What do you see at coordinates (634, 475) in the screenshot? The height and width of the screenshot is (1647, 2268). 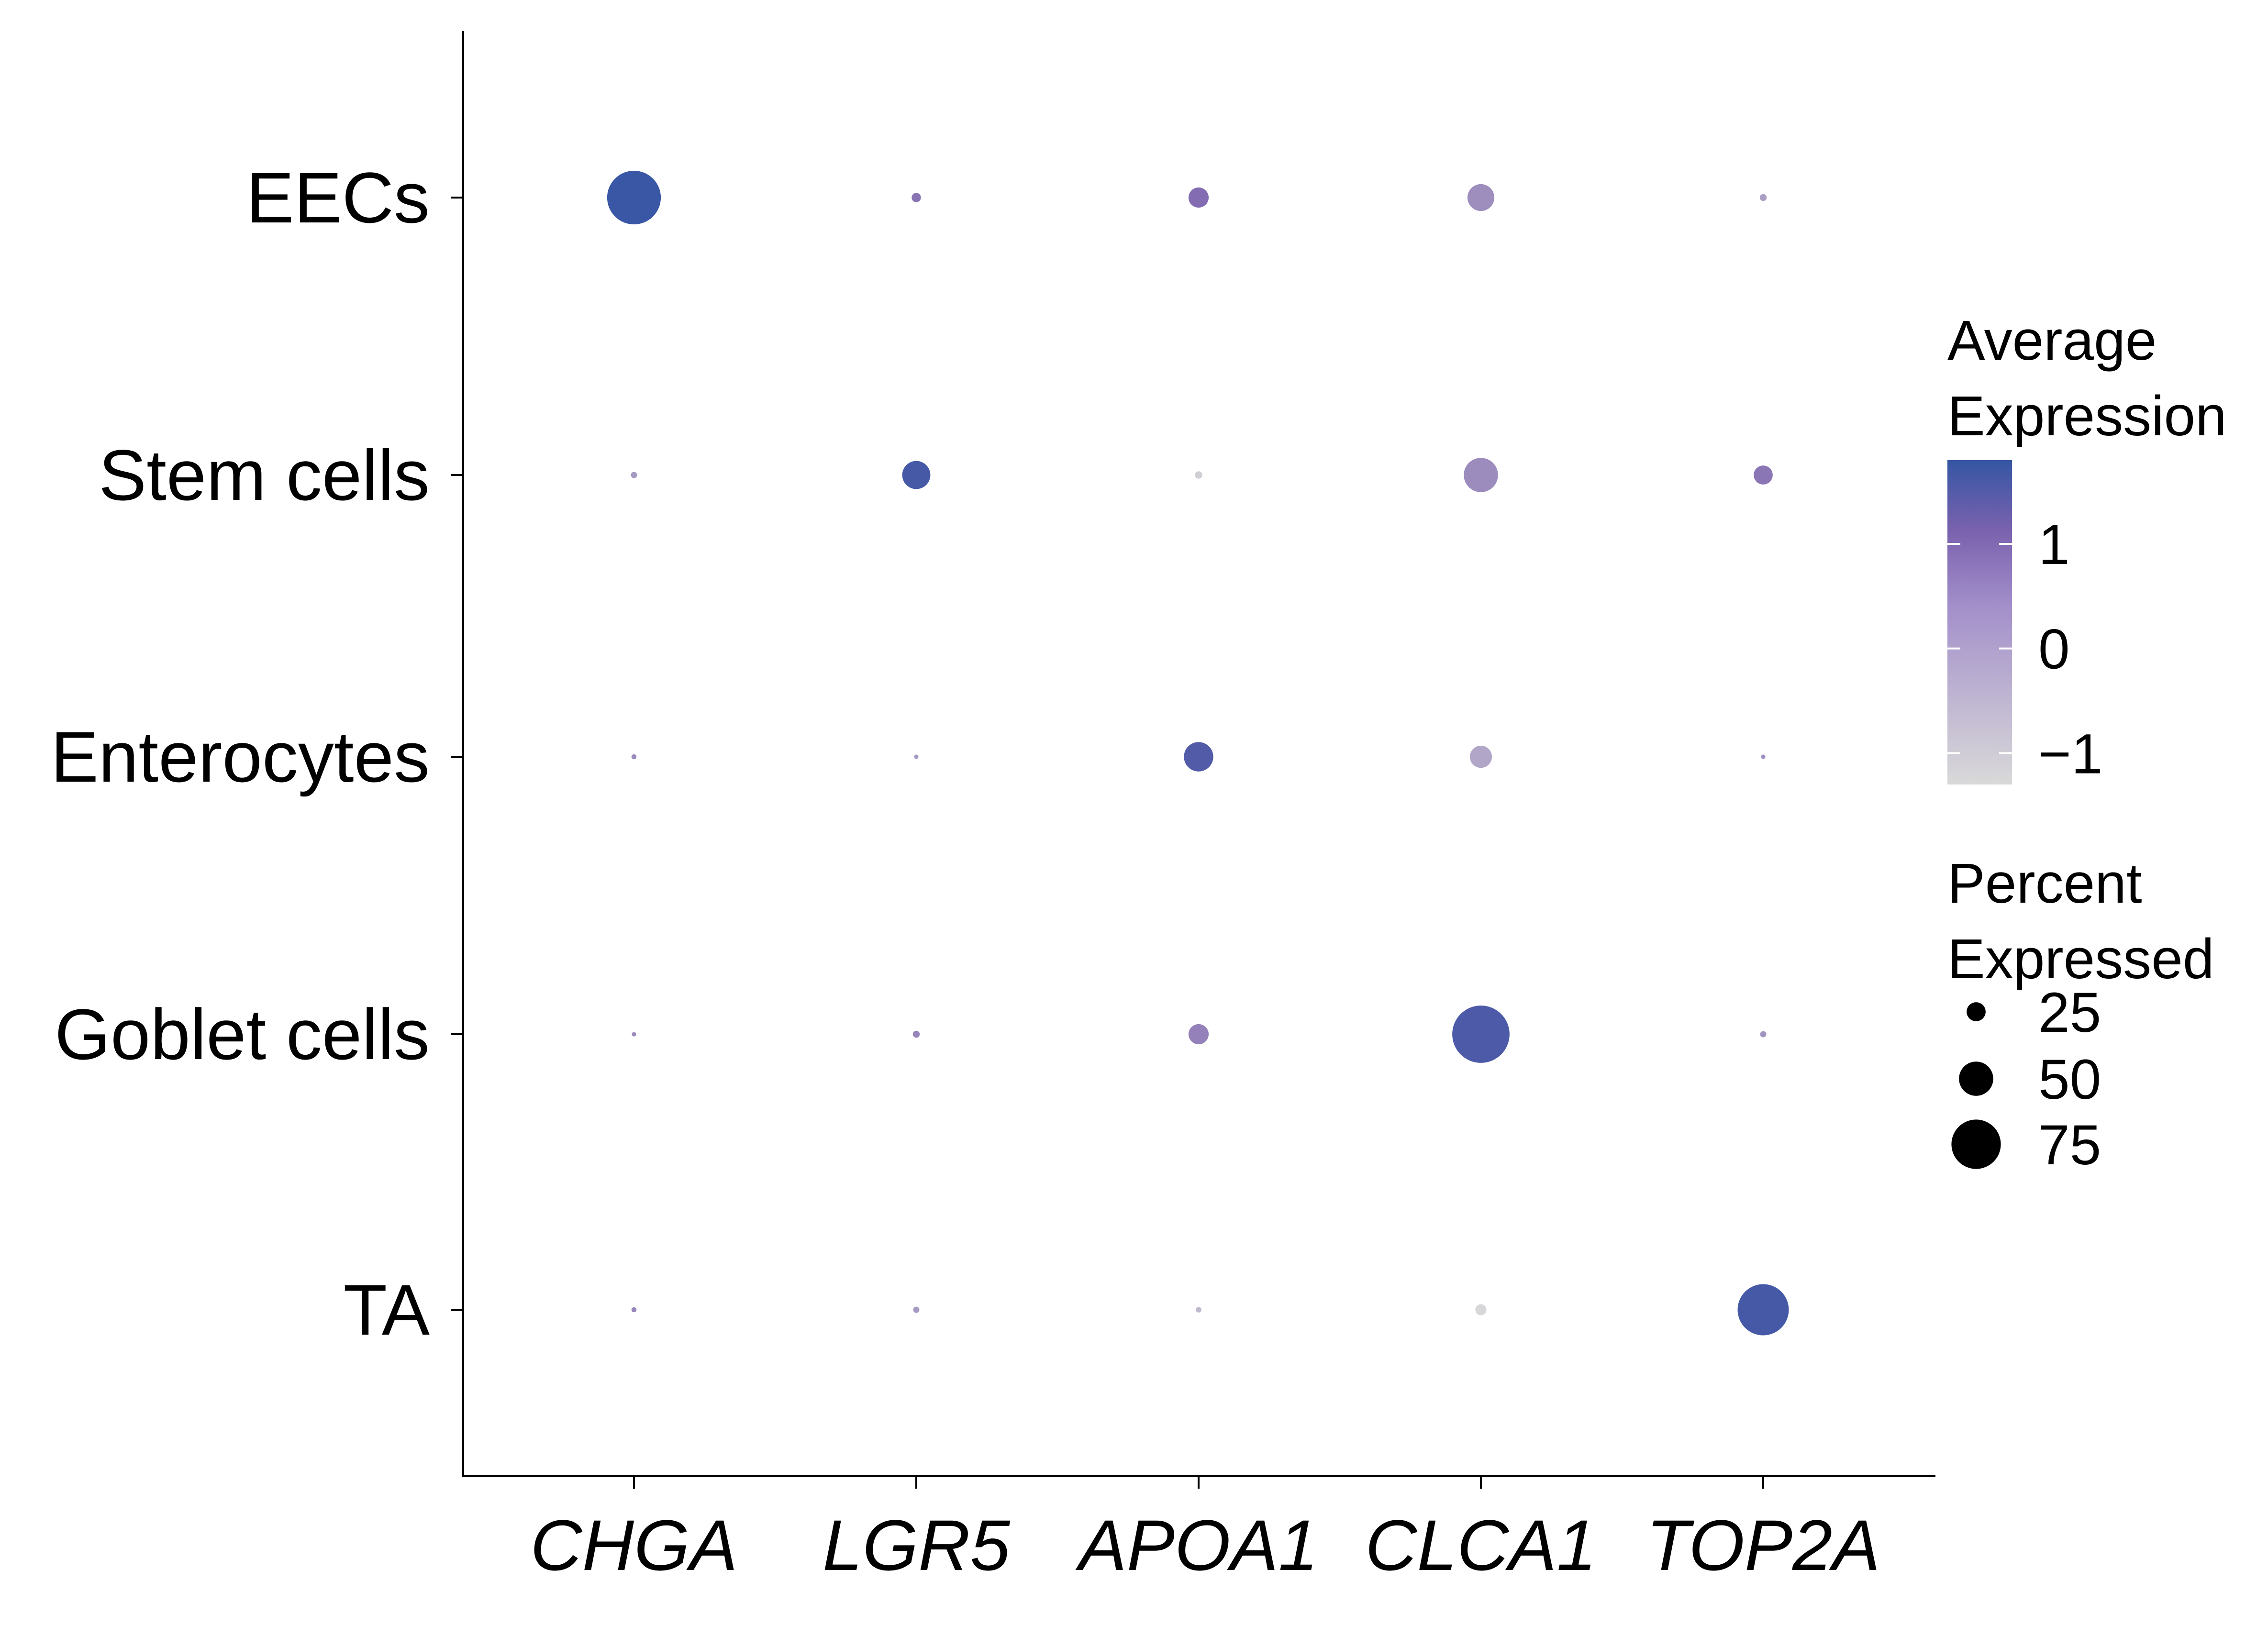 I see `dot-stem-cells-chga` at bounding box center [634, 475].